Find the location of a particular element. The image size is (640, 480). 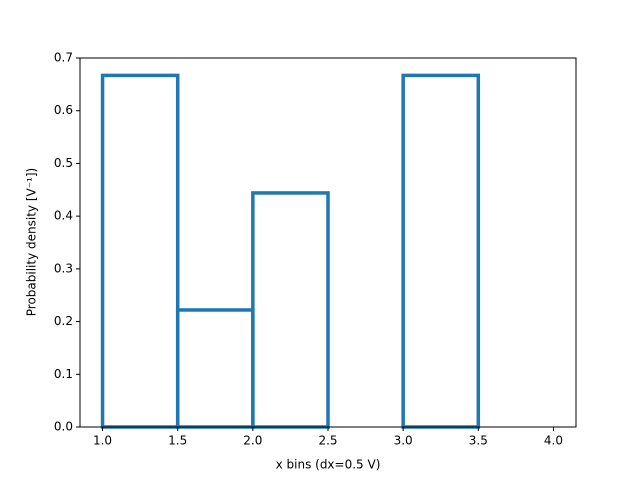

y-tick-label: 0.6 is located at coordinates (63, 110).